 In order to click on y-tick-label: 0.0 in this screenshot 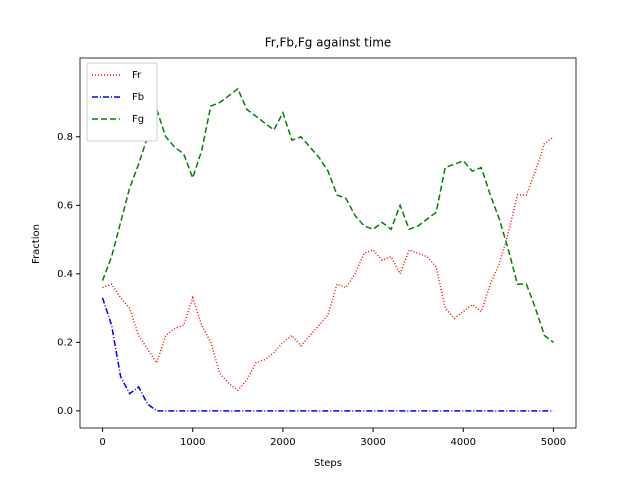, I will do `click(65, 411)`.